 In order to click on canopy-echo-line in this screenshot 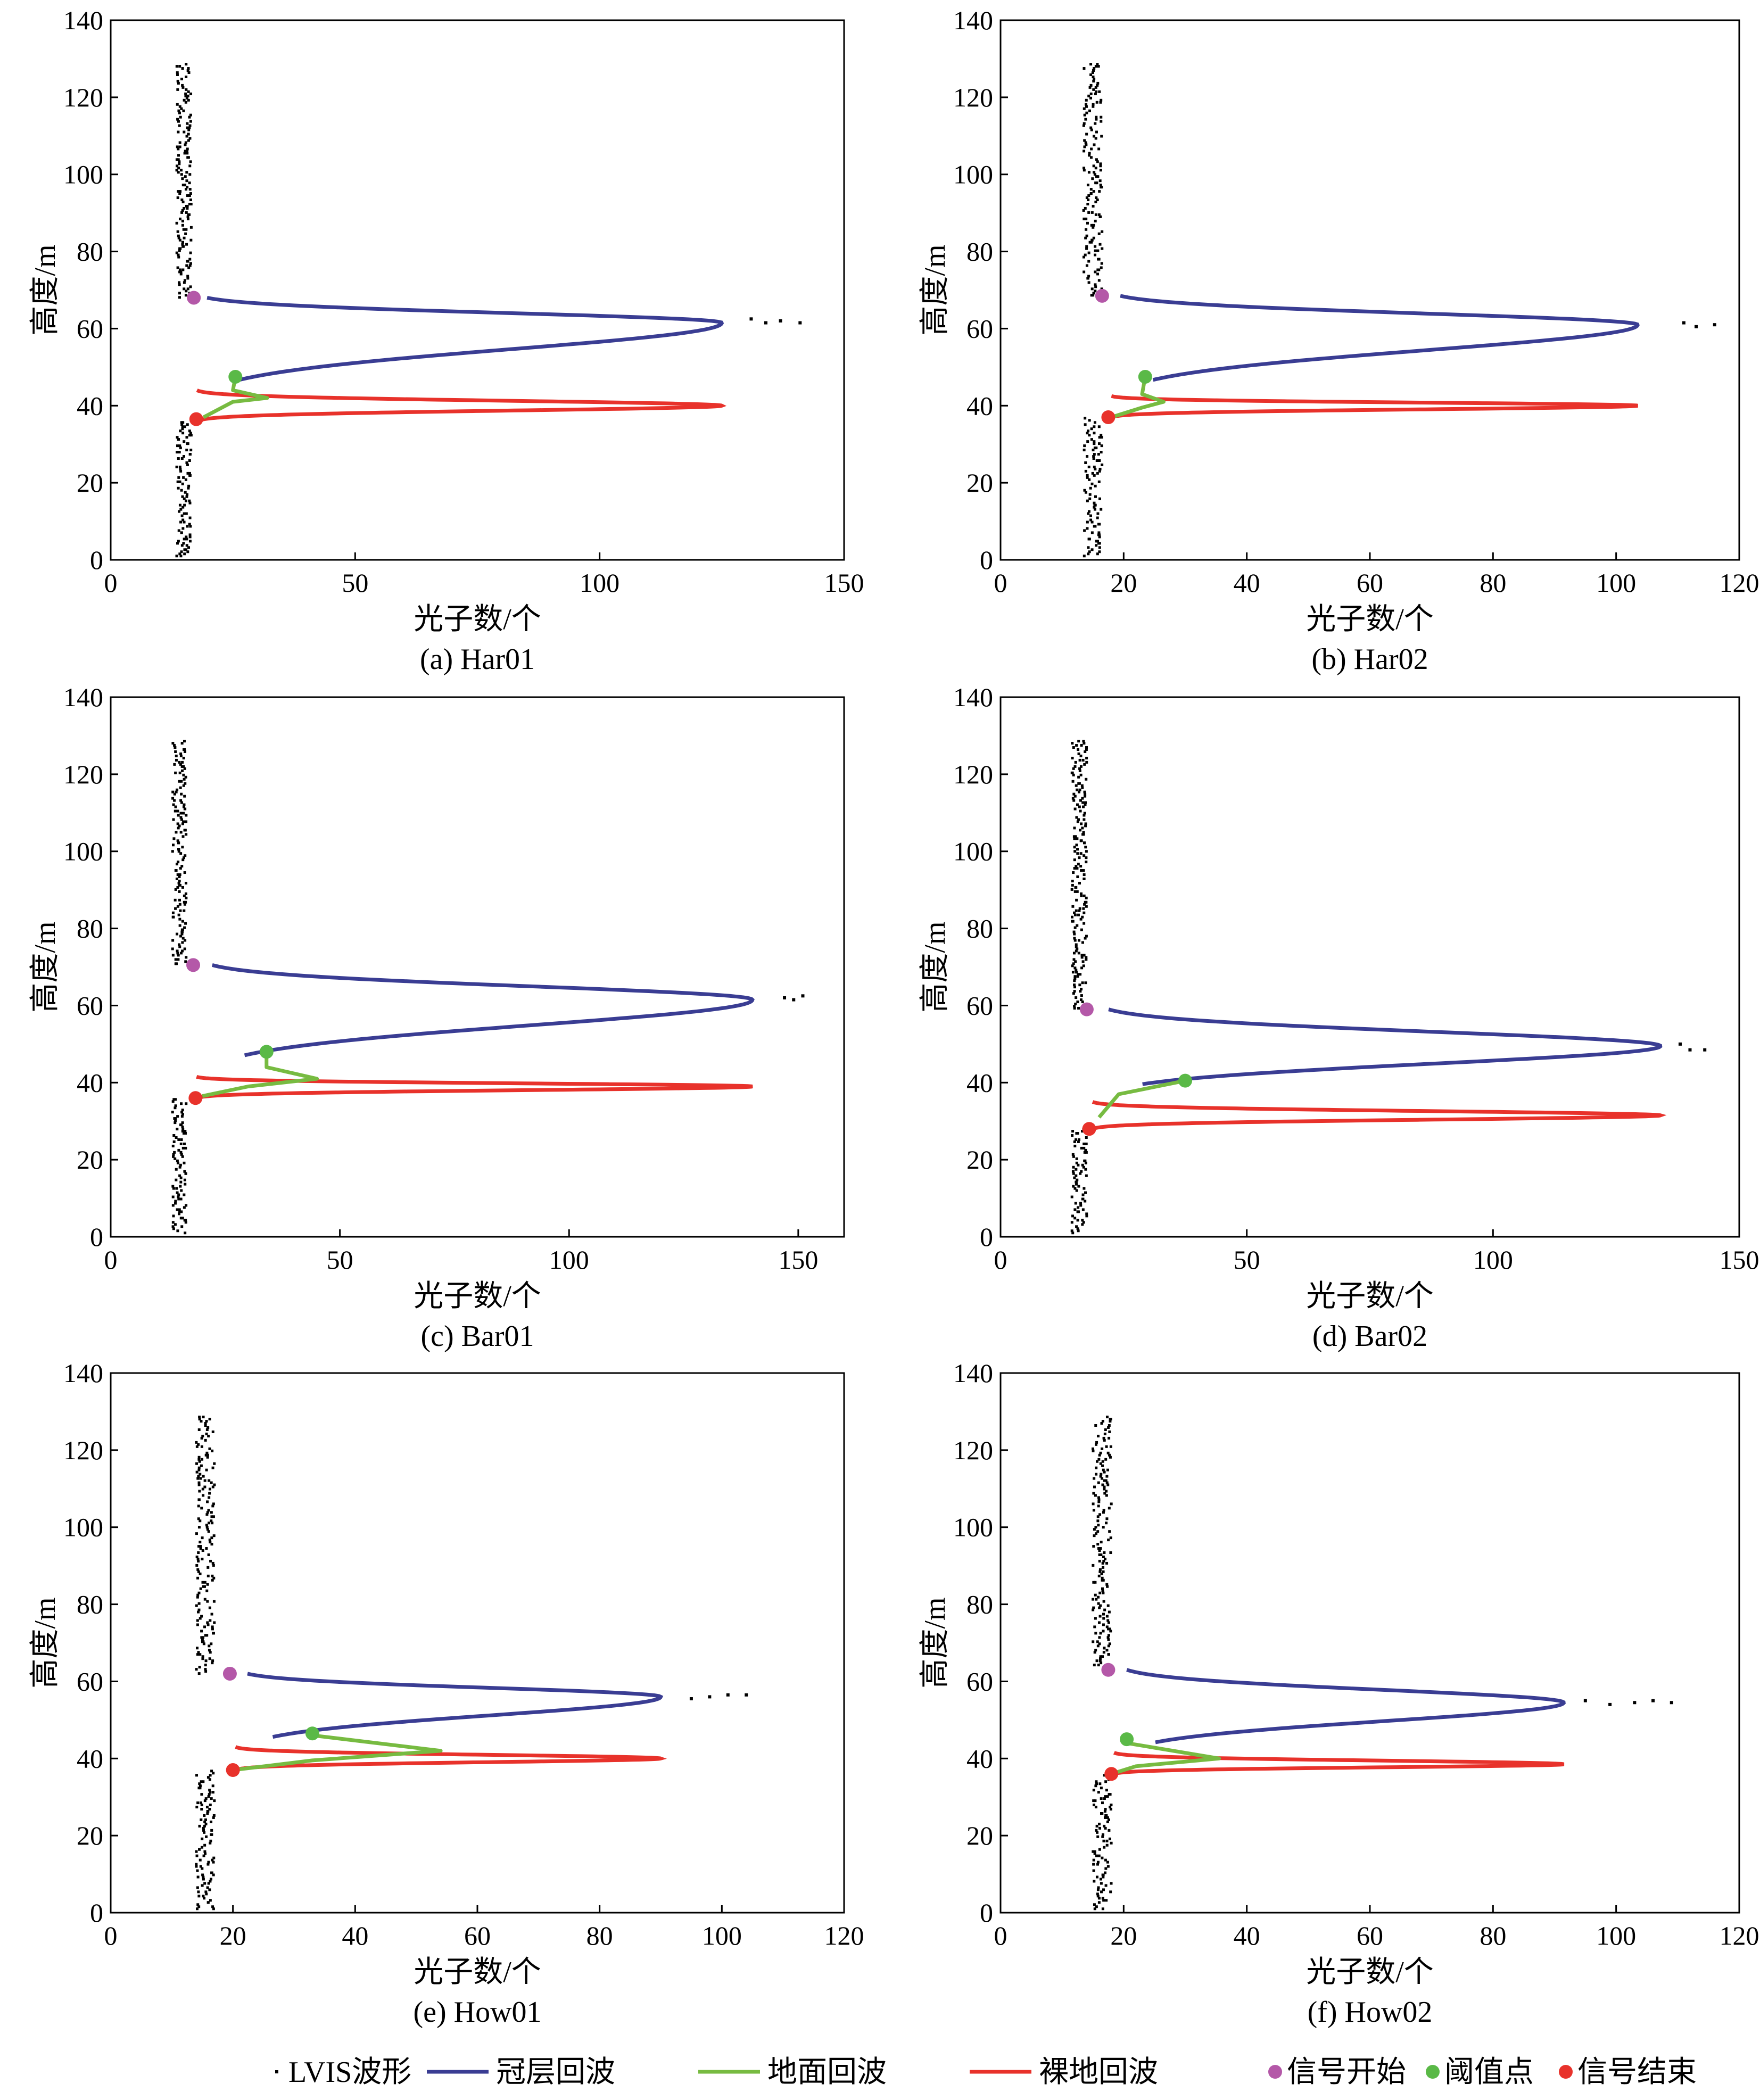, I will do `click(1386, 1046)`.